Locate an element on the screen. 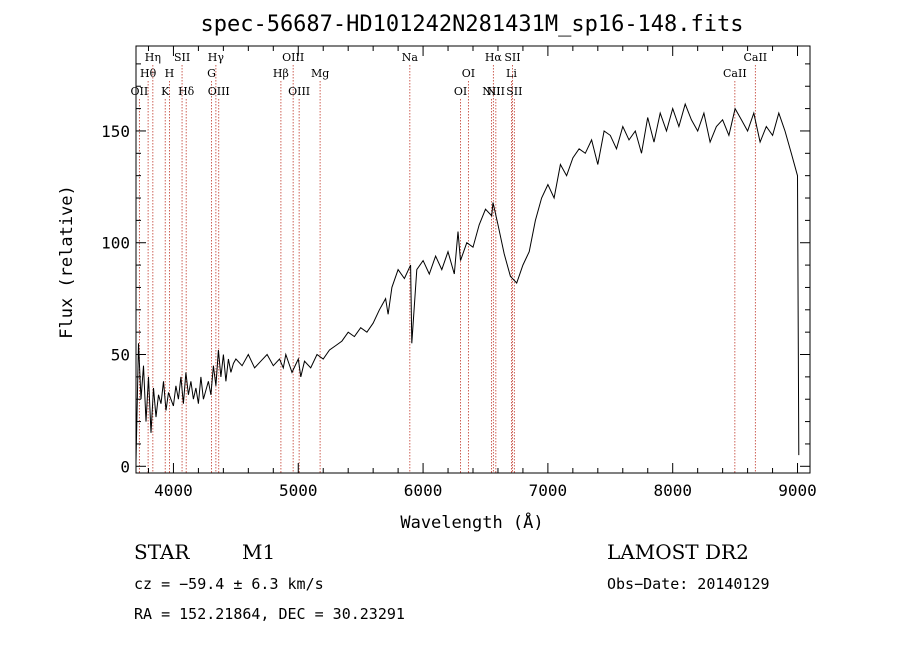 The height and width of the screenshot is (649, 900). survey-name: LAMOST DR2 is located at coordinates (678, 552).